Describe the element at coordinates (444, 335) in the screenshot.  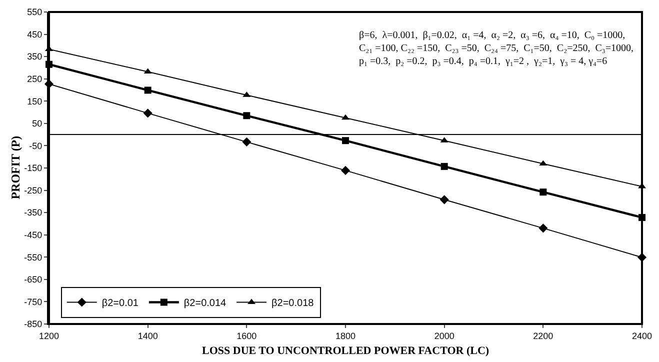
I see `x-tick-label: 2000` at that location.